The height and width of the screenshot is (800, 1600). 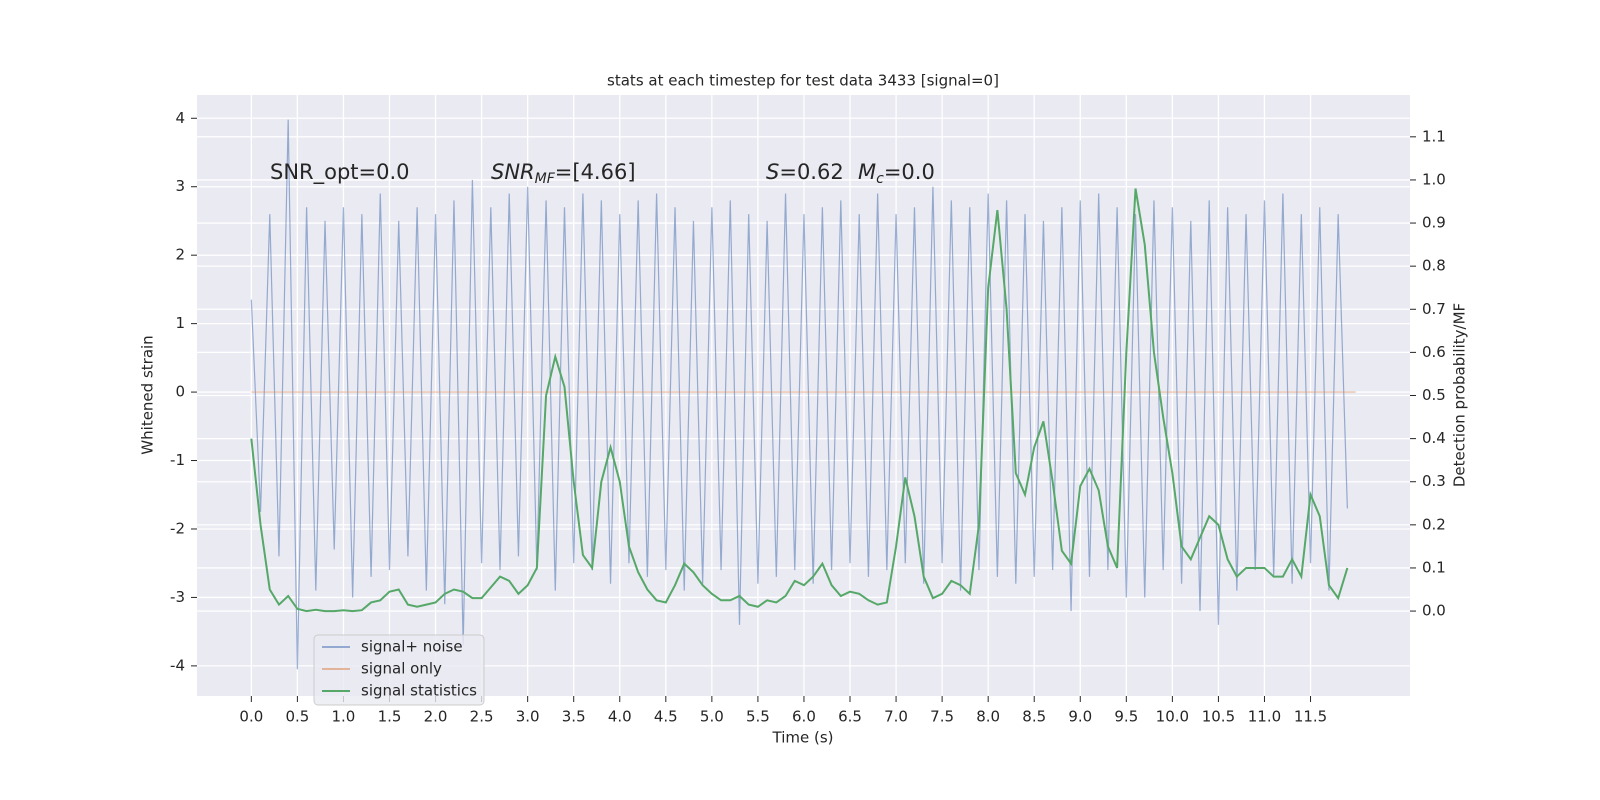 I want to click on y-tick-label: -1, so click(x=177, y=460).